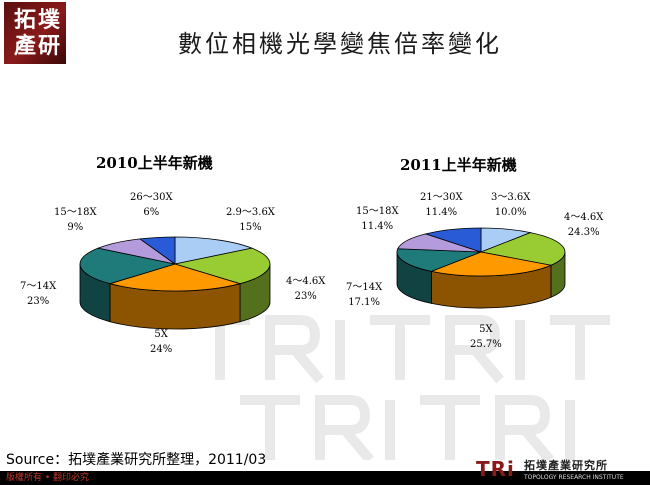 Image resolution: width=650 pixels, height=485 pixels. I want to click on chart-2-slice-label-1: 4～4.6X 24.3%, so click(584, 225).